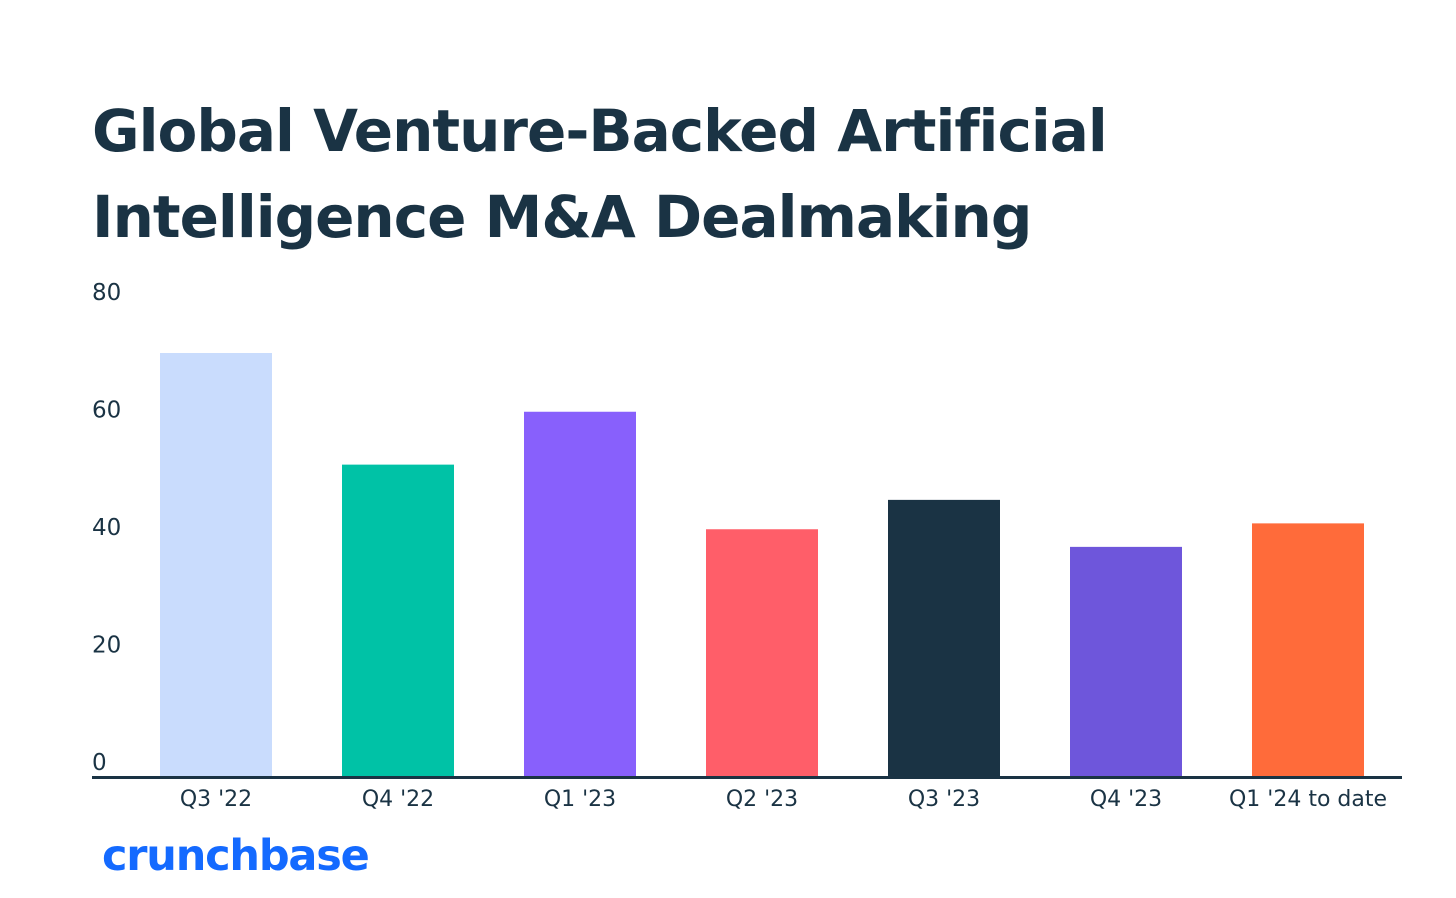 This screenshot has width=1456, height=898. I want to click on y-tick-label: 80, so click(106, 293).